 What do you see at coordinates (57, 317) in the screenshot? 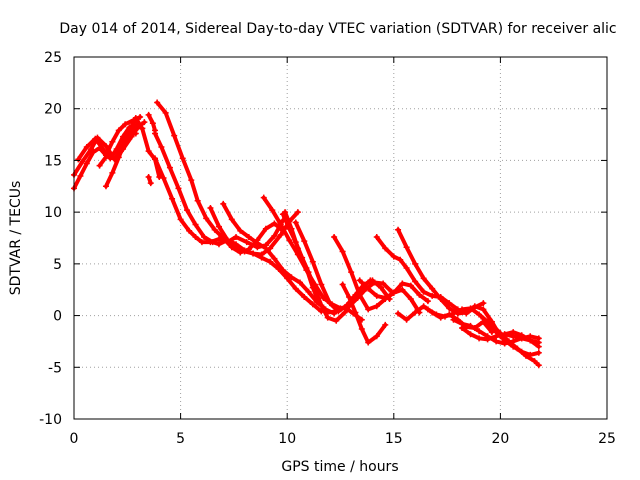
I see `y-tick-label: 0` at bounding box center [57, 317].